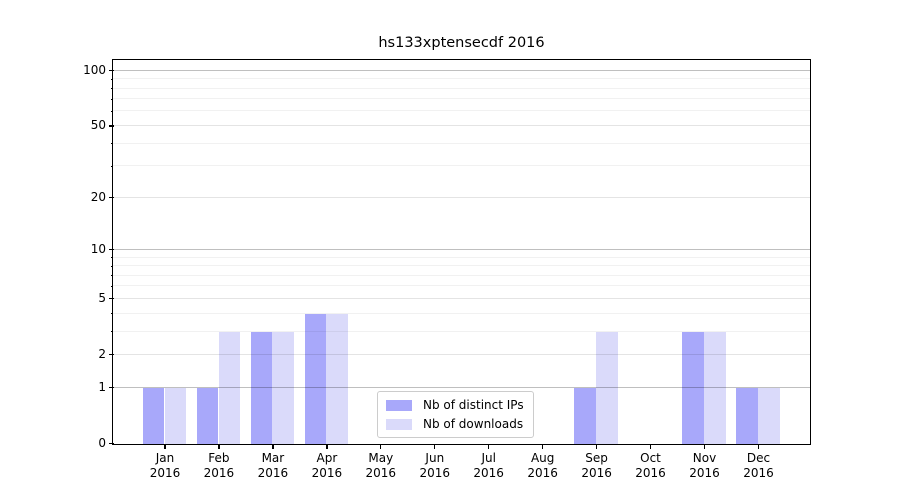  Describe the element at coordinates (473, 405) in the screenshot. I see `legend-label-nb-of-distinct-ips: Nb of distinct IPs` at that location.